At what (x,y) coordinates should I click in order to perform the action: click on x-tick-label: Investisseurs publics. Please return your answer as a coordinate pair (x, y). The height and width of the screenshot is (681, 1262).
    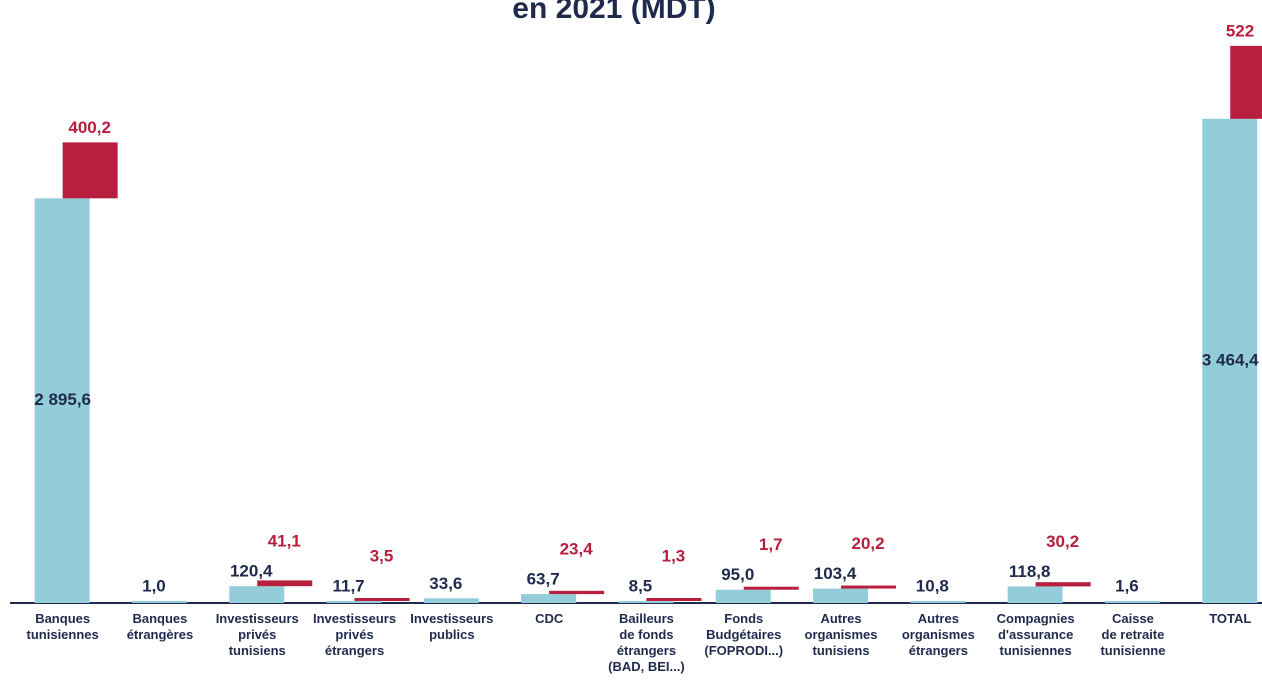
    Looking at the image, I should click on (451, 626).